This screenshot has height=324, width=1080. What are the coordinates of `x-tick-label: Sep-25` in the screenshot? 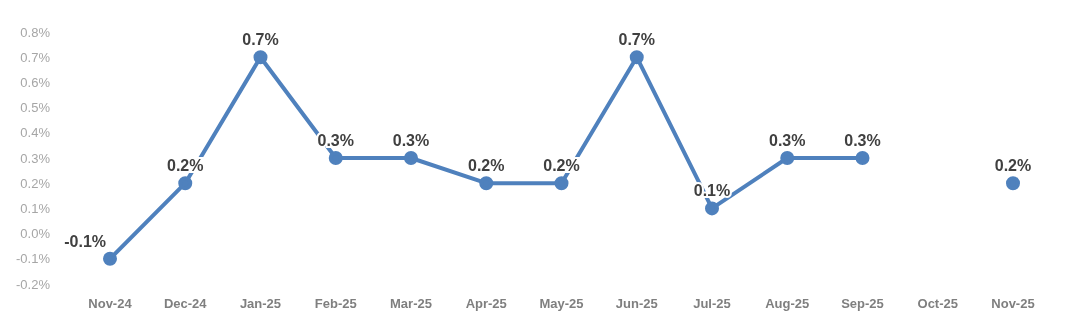 It's located at (862, 303).